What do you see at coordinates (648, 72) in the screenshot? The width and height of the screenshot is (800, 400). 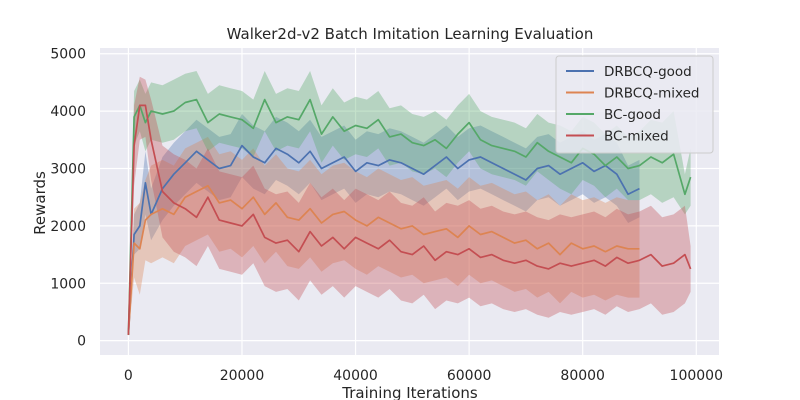 I see `legend-label-drbcq-good: DRBCQ-good` at bounding box center [648, 72].